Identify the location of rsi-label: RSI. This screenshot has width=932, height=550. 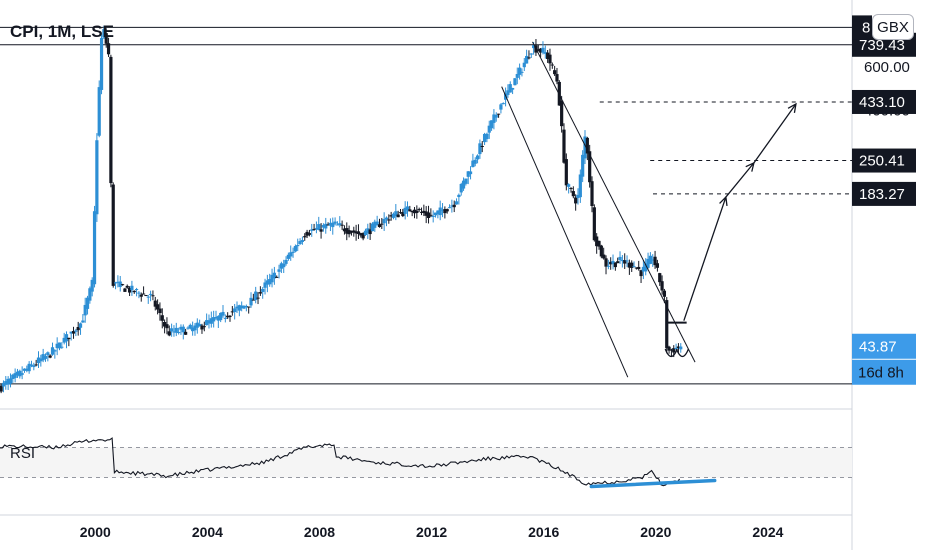
(22, 453).